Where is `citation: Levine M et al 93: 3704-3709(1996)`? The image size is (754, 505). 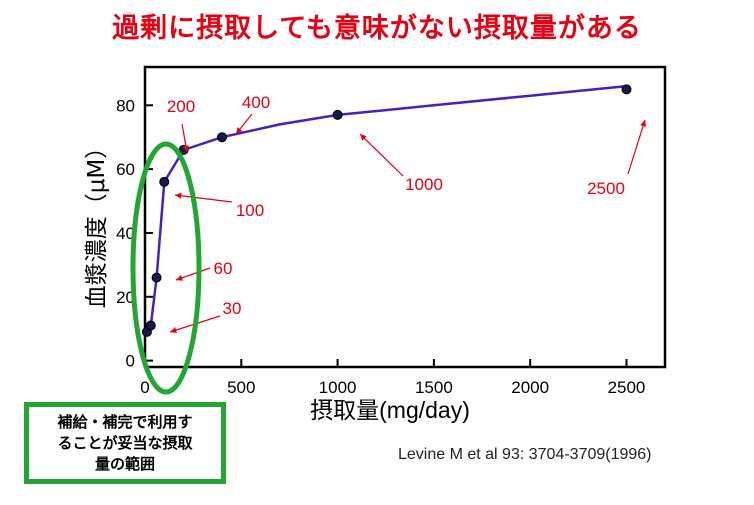 citation: Levine M et al 93: 3704-3709(1996) is located at coordinates (525, 454).